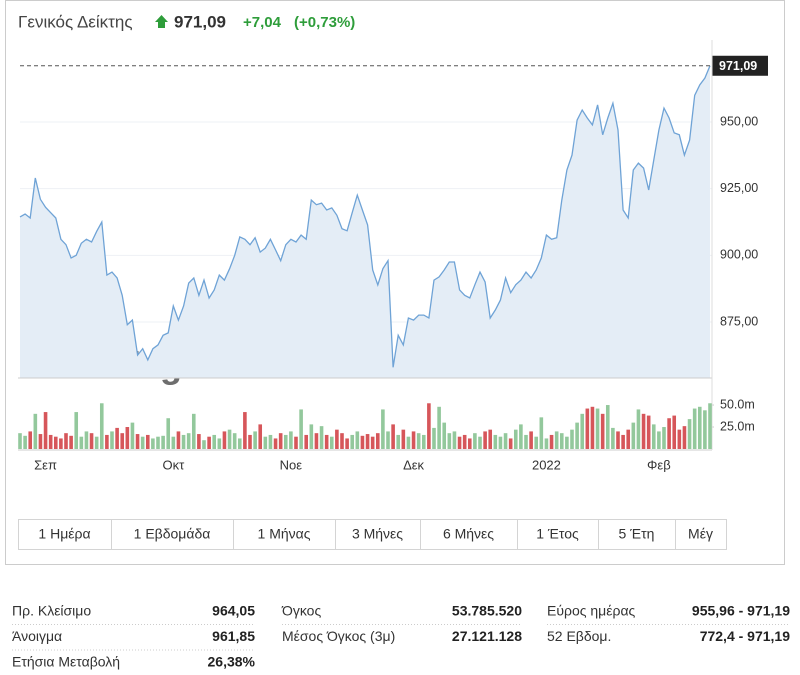 Image resolution: width=800 pixels, height=675 pixels. I want to click on index-price: 971,09, so click(200, 21).